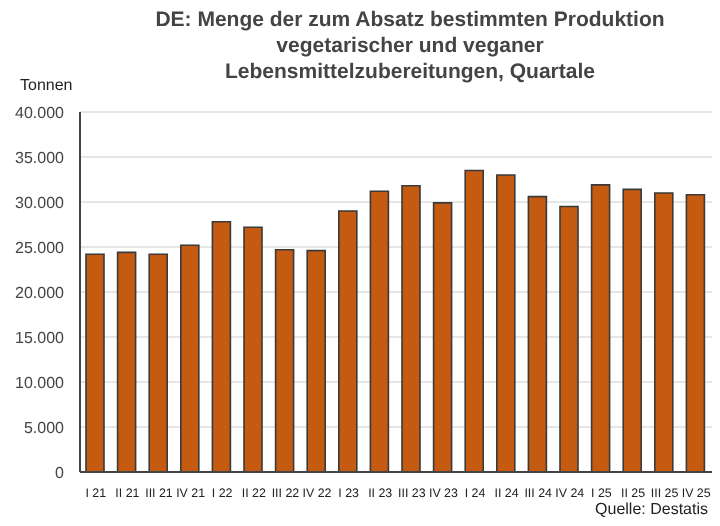 This screenshot has width=720, height=526. I want to click on y-tick-label: 5.000, so click(44, 427).